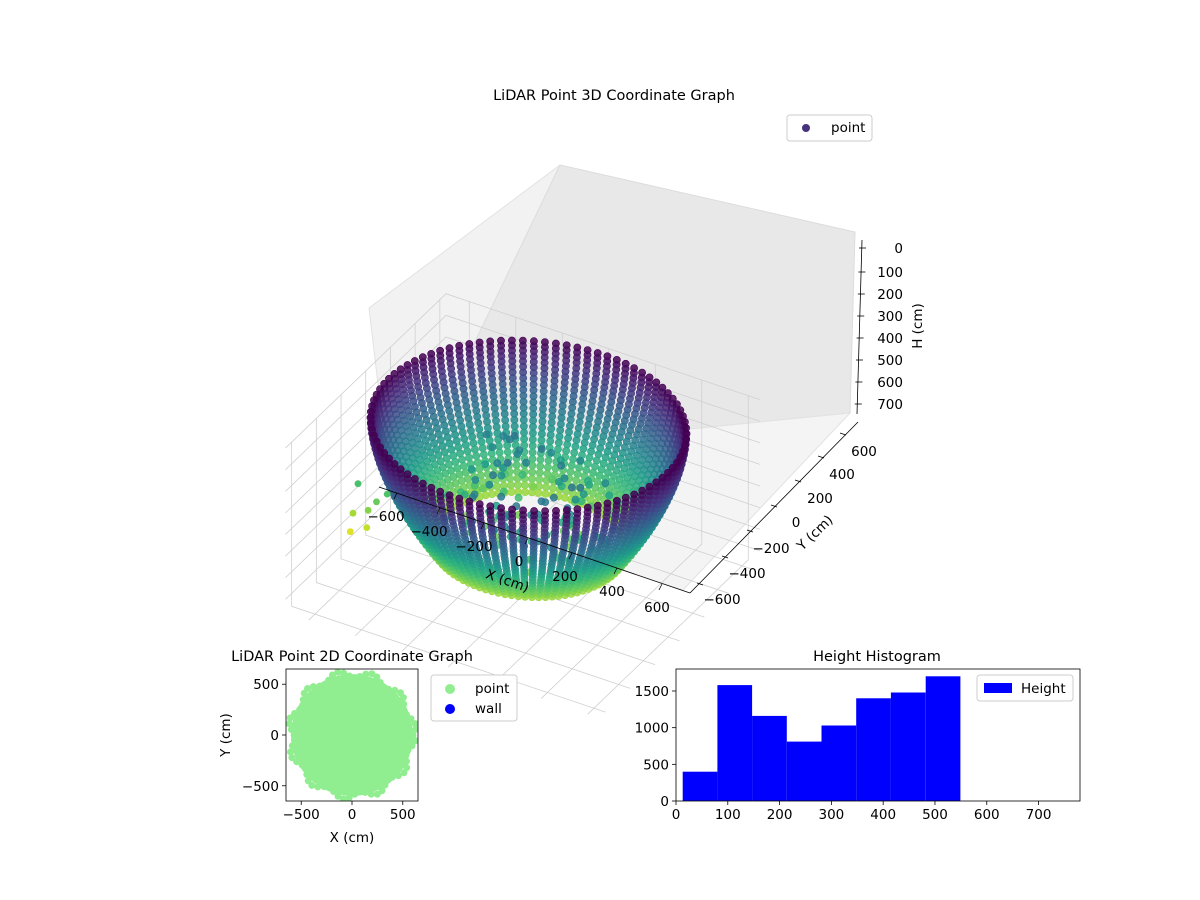 The image size is (1200, 900). What do you see at coordinates (274, 736) in the screenshot?
I see `y-tick-label-2d: 0` at bounding box center [274, 736].